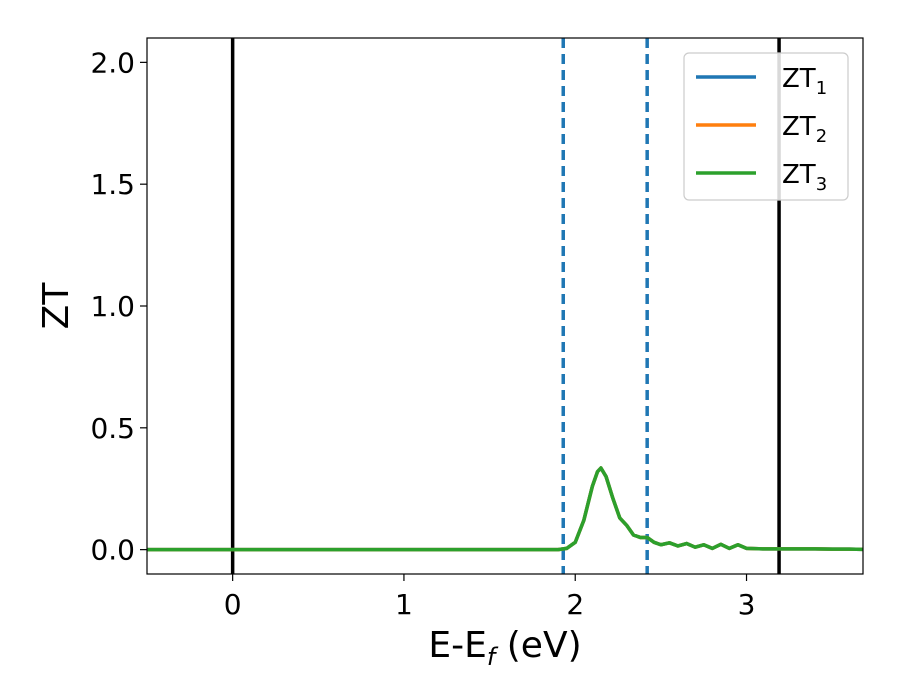 Image resolution: width=900 pixels, height=700 pixels. I want to click on y-axis-title: ZT, so click(56, 306).